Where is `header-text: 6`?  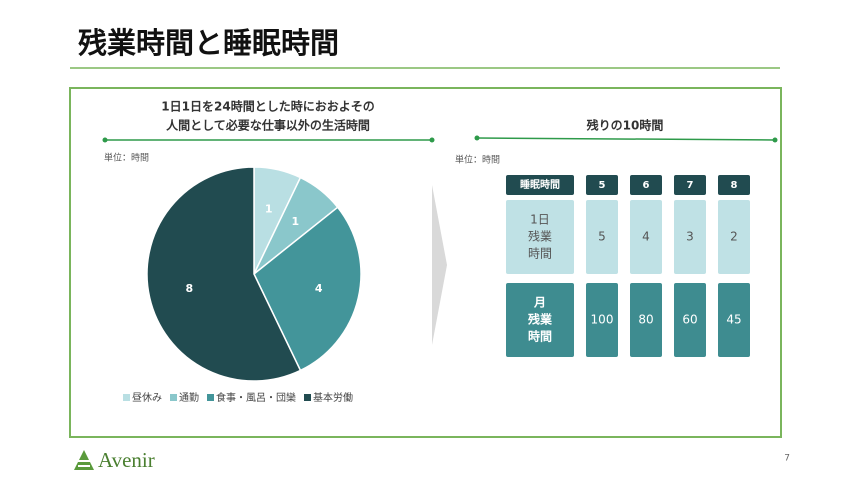 header-text: 6 is located at coordinates (646, 185).